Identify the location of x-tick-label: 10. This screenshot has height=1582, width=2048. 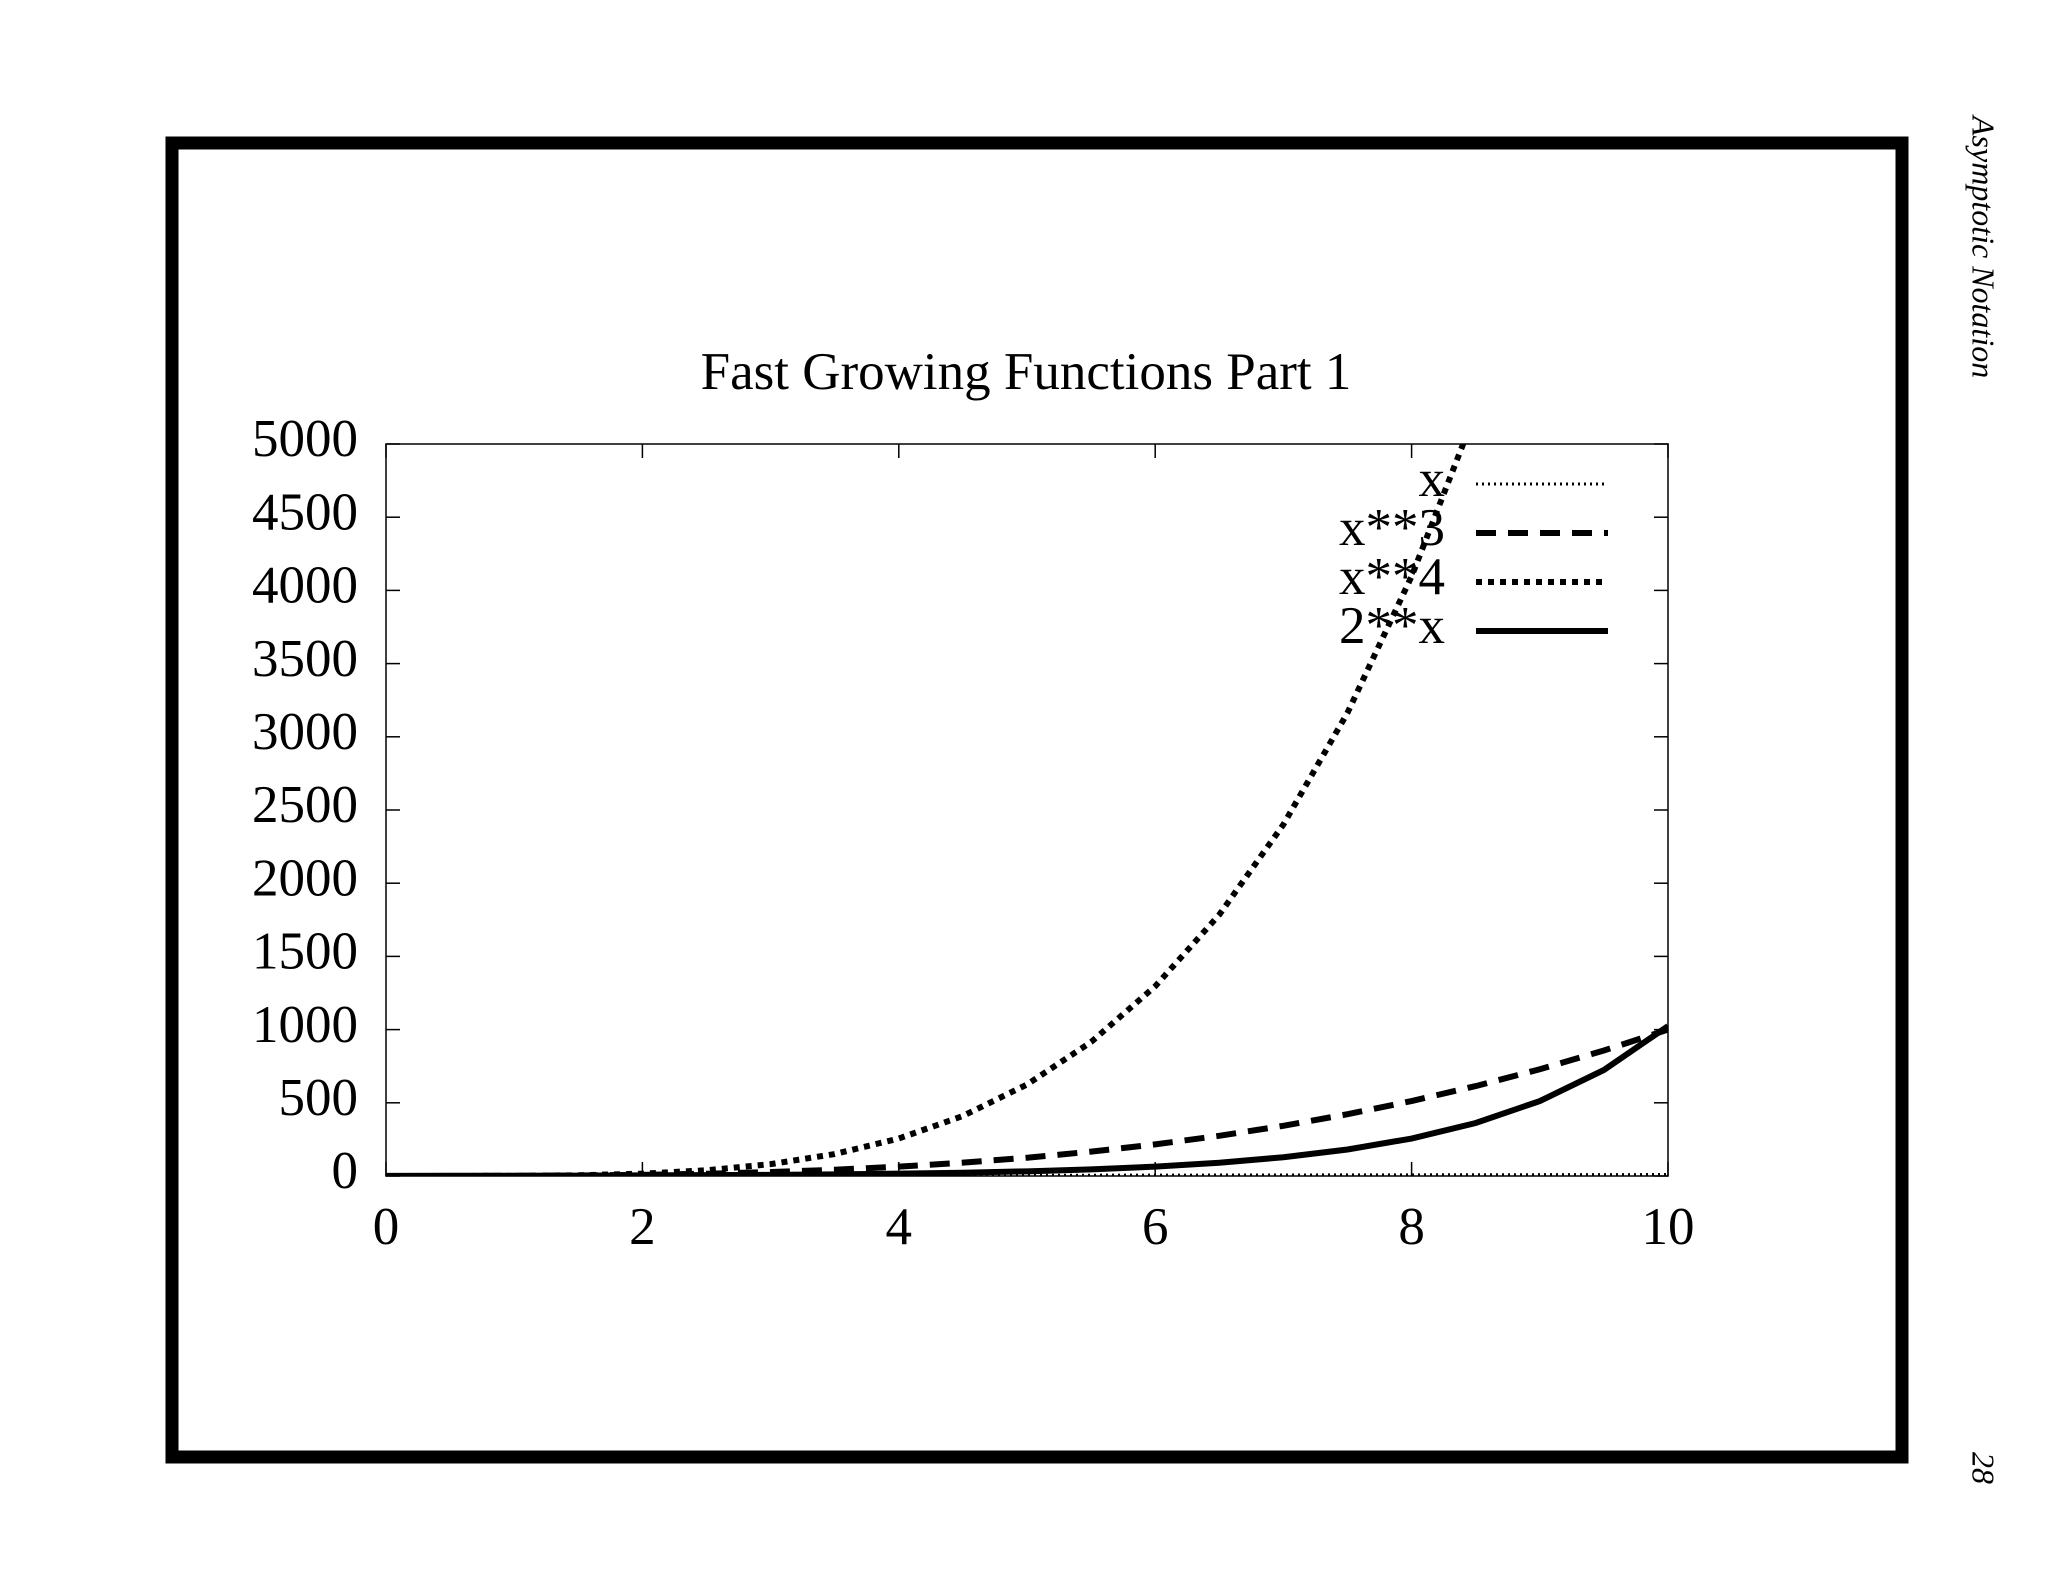
(1668, 1227).